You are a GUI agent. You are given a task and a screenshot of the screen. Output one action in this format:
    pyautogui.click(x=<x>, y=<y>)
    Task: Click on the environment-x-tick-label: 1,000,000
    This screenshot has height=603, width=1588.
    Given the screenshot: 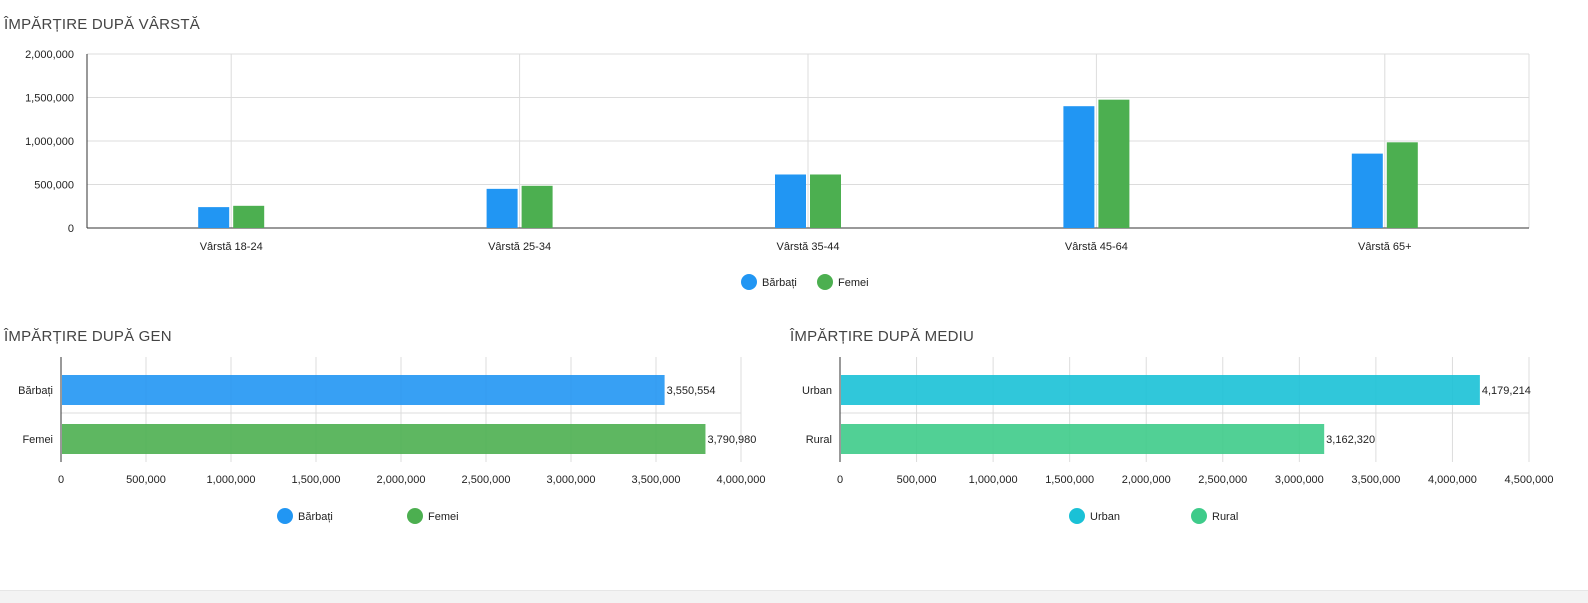 What is the action you would take?
    pyautogui.click(x=993, y=480)
    